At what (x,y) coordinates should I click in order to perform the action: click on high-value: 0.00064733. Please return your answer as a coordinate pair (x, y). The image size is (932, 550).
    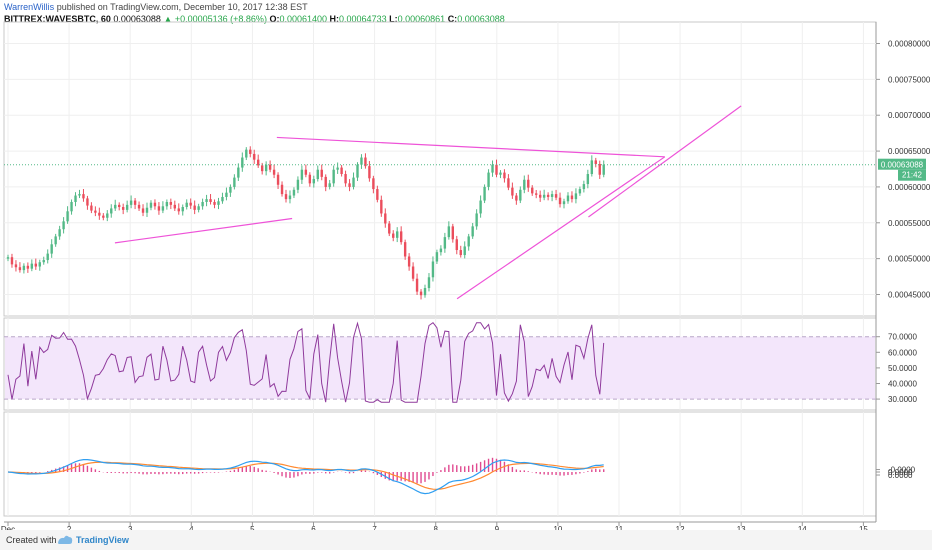
    Looking at the image, I should click on (363, 19).